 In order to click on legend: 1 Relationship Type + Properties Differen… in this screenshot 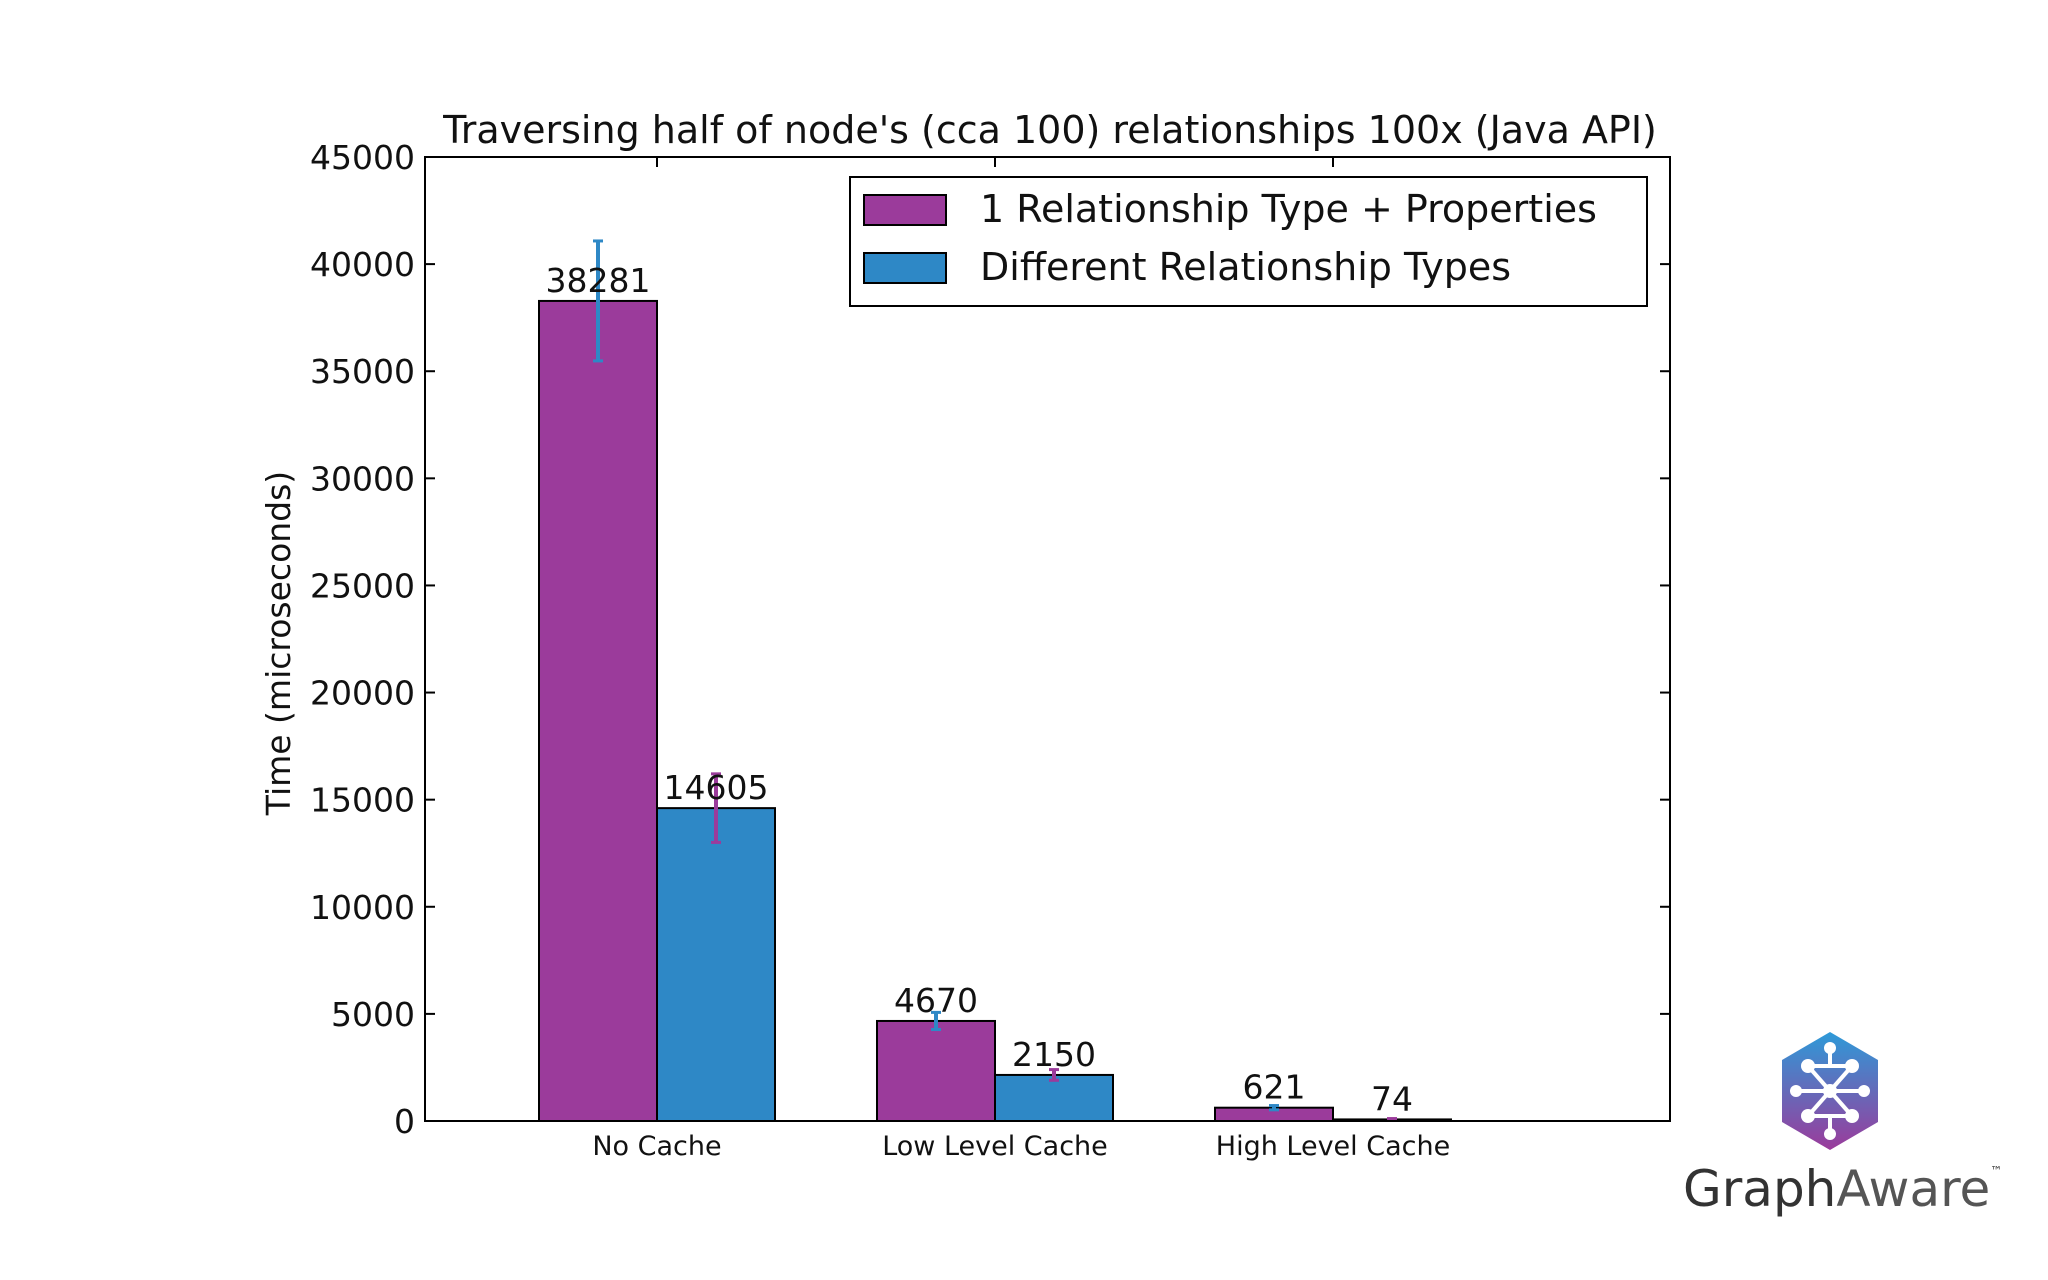, I will do `click(1248, 241)`.